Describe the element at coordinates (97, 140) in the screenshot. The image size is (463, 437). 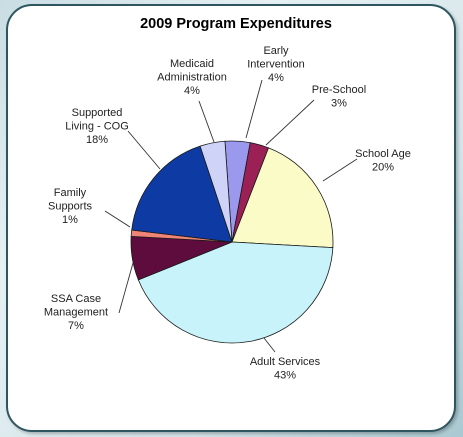
I see `slice-value-supported-living-cog: 18%` at that location.